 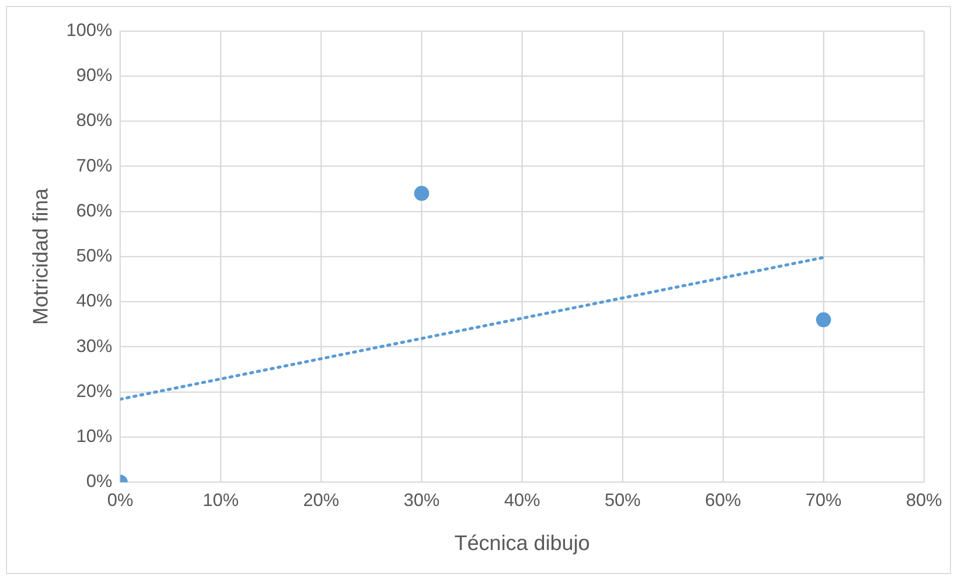 I want to click on x-tick-label: 40%, so click(x=522, y=500).